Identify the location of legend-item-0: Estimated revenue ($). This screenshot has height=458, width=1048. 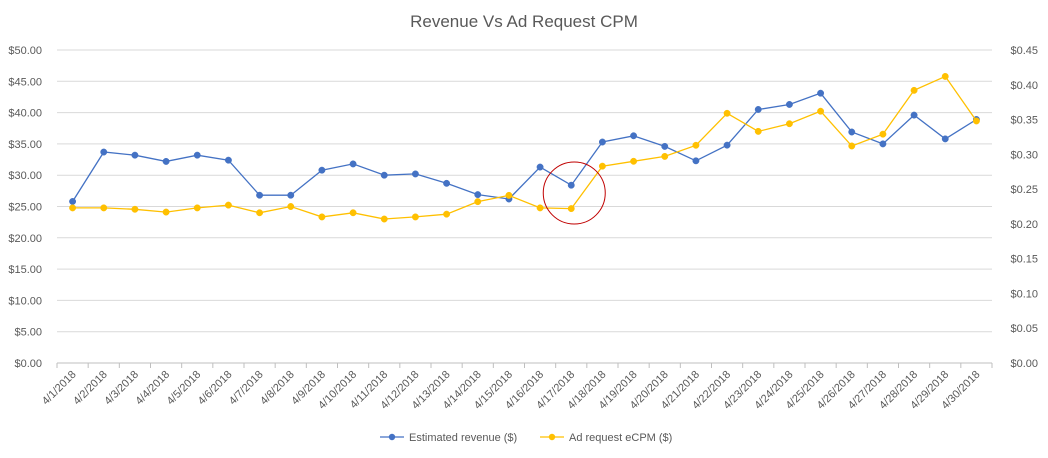
(448, 438).